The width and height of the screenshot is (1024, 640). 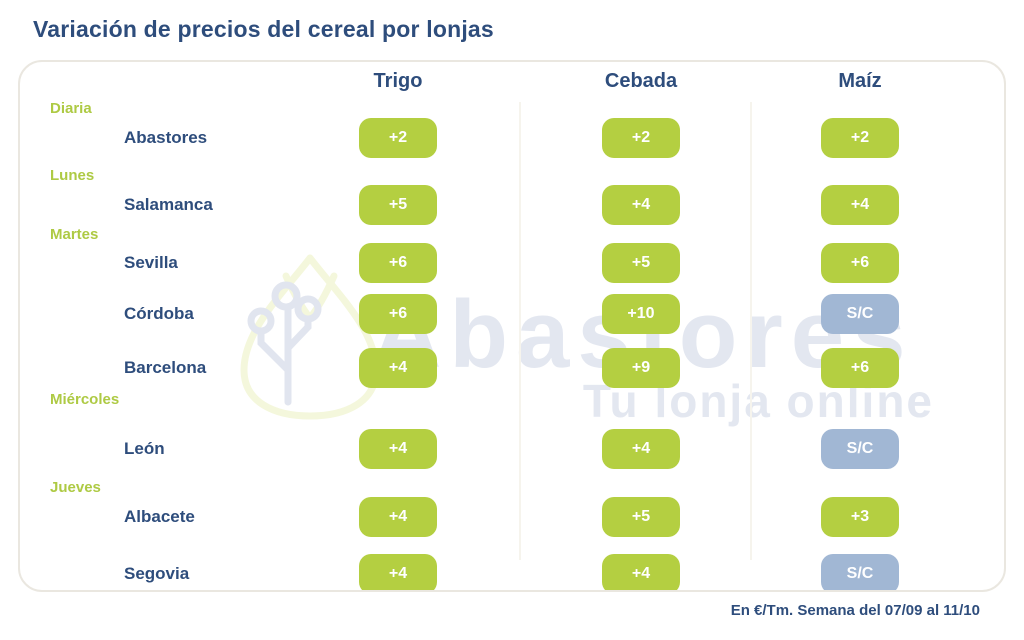 I want to click on pill-sevilla-maiz: +6, so click(x=860, y=263).